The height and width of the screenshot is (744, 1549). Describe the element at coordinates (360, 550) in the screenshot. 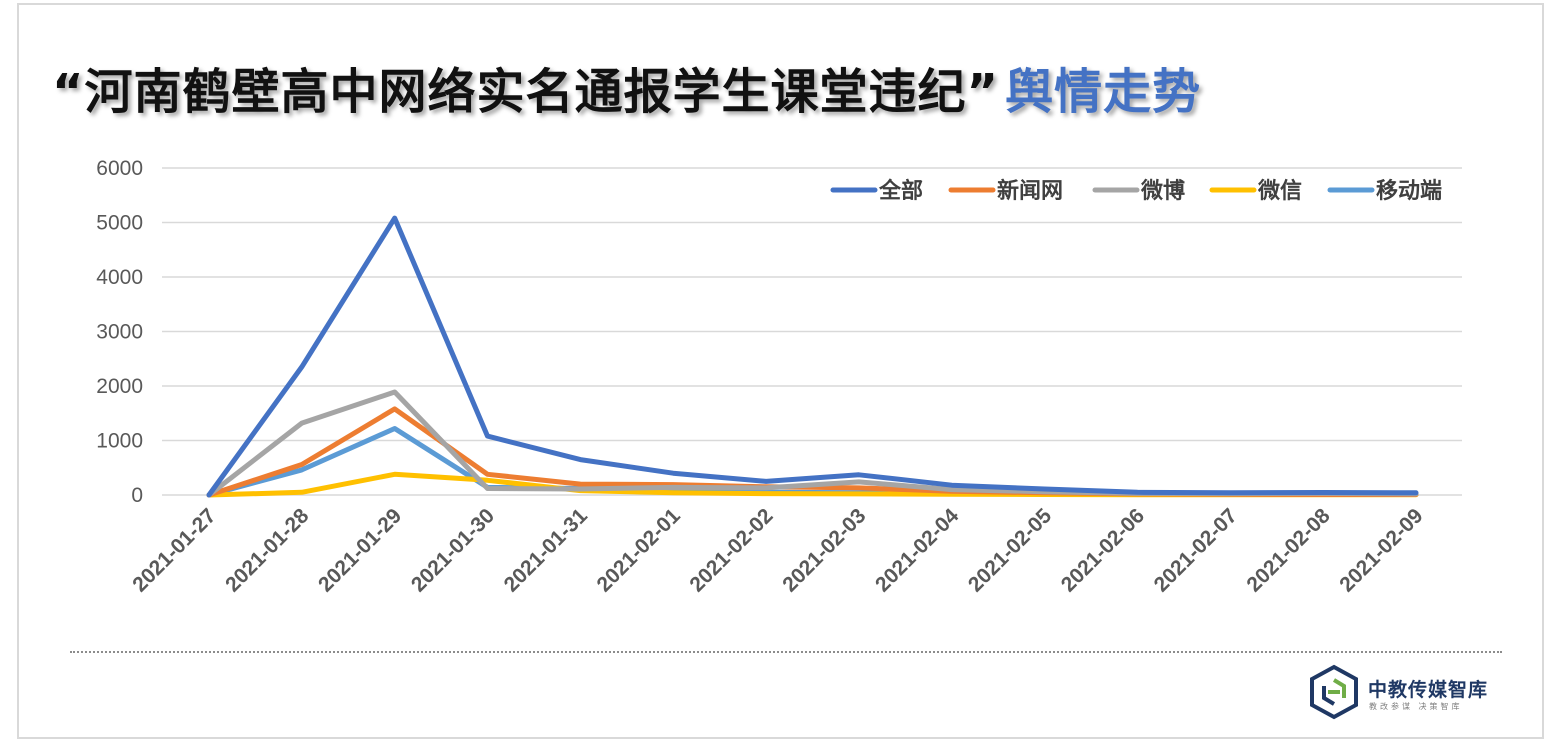

I see `x-tick-label: 2021-01-29` at that location.